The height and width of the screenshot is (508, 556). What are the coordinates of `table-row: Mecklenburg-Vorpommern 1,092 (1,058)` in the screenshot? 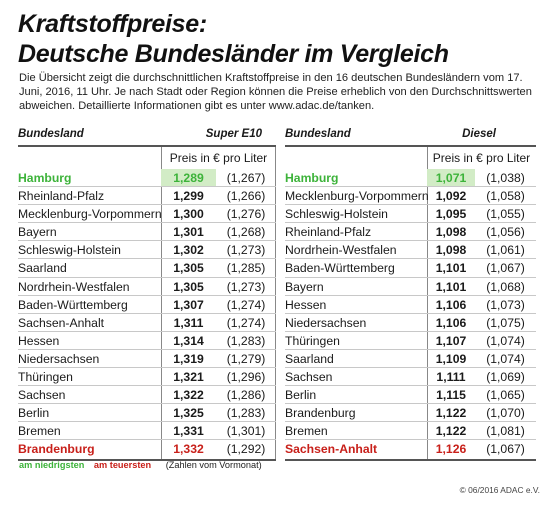 It's located at (410, 196).